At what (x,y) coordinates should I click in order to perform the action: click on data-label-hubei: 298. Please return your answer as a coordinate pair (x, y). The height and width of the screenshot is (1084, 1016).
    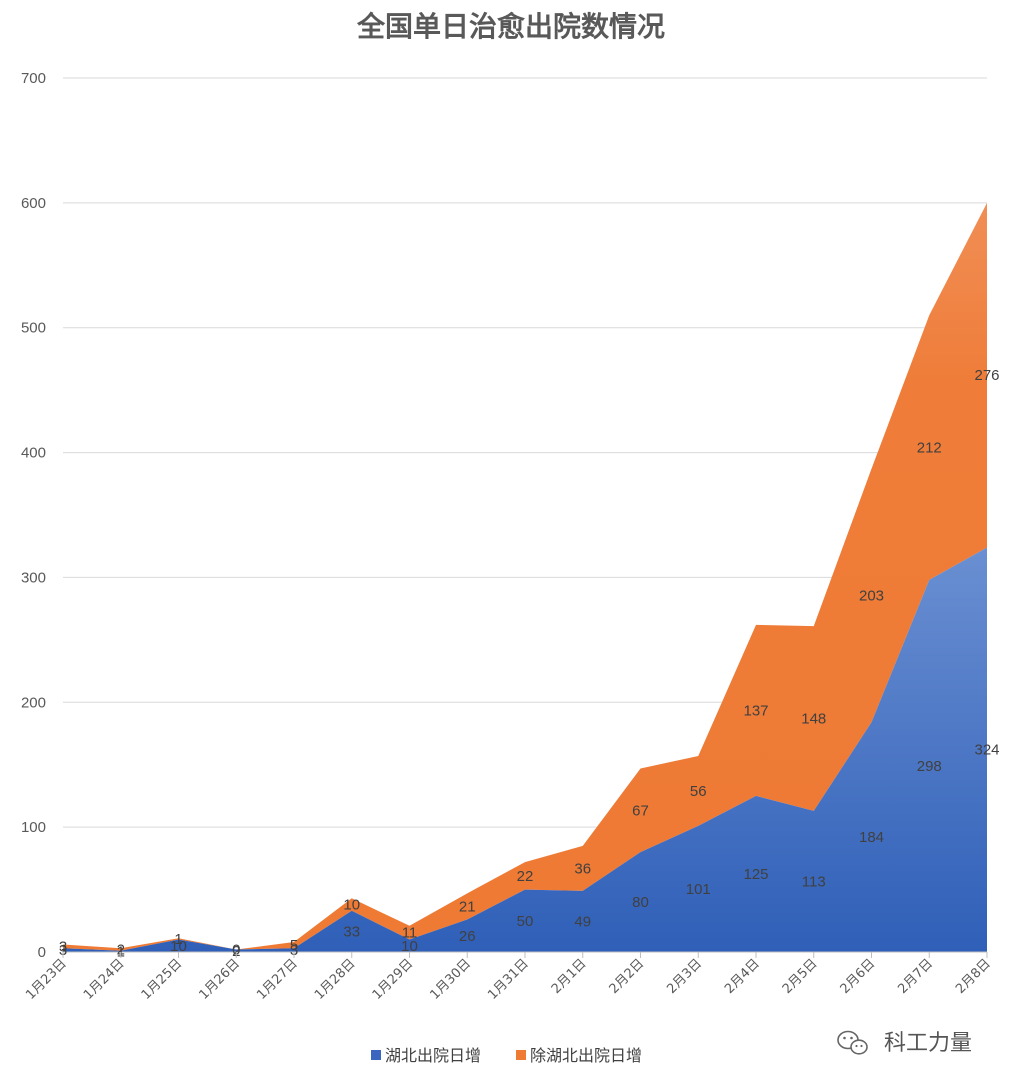
    Looking at the image, I should click on (929, 766).